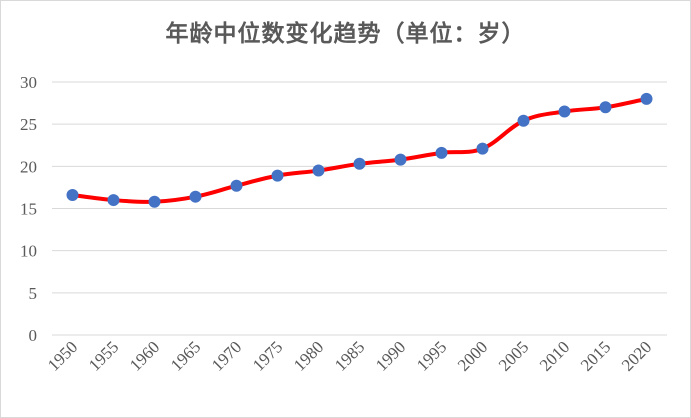  Describe the element at coordinates (33, 293) in the screenshot. I see `y-tick-label: 5` at that location.